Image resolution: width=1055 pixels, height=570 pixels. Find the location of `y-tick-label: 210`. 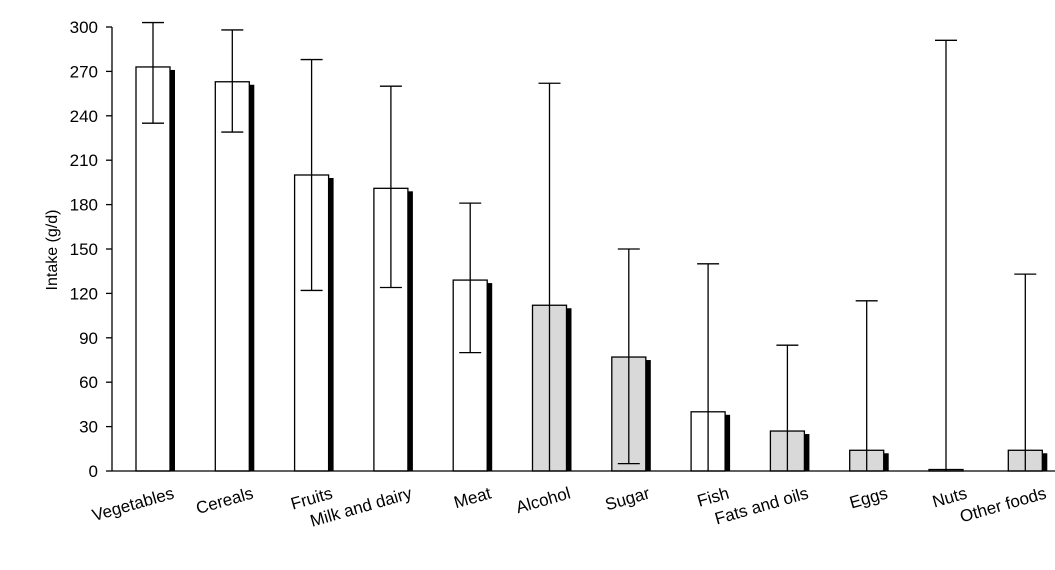

y-tick-label: 210 is located at coordinates (84, 160).